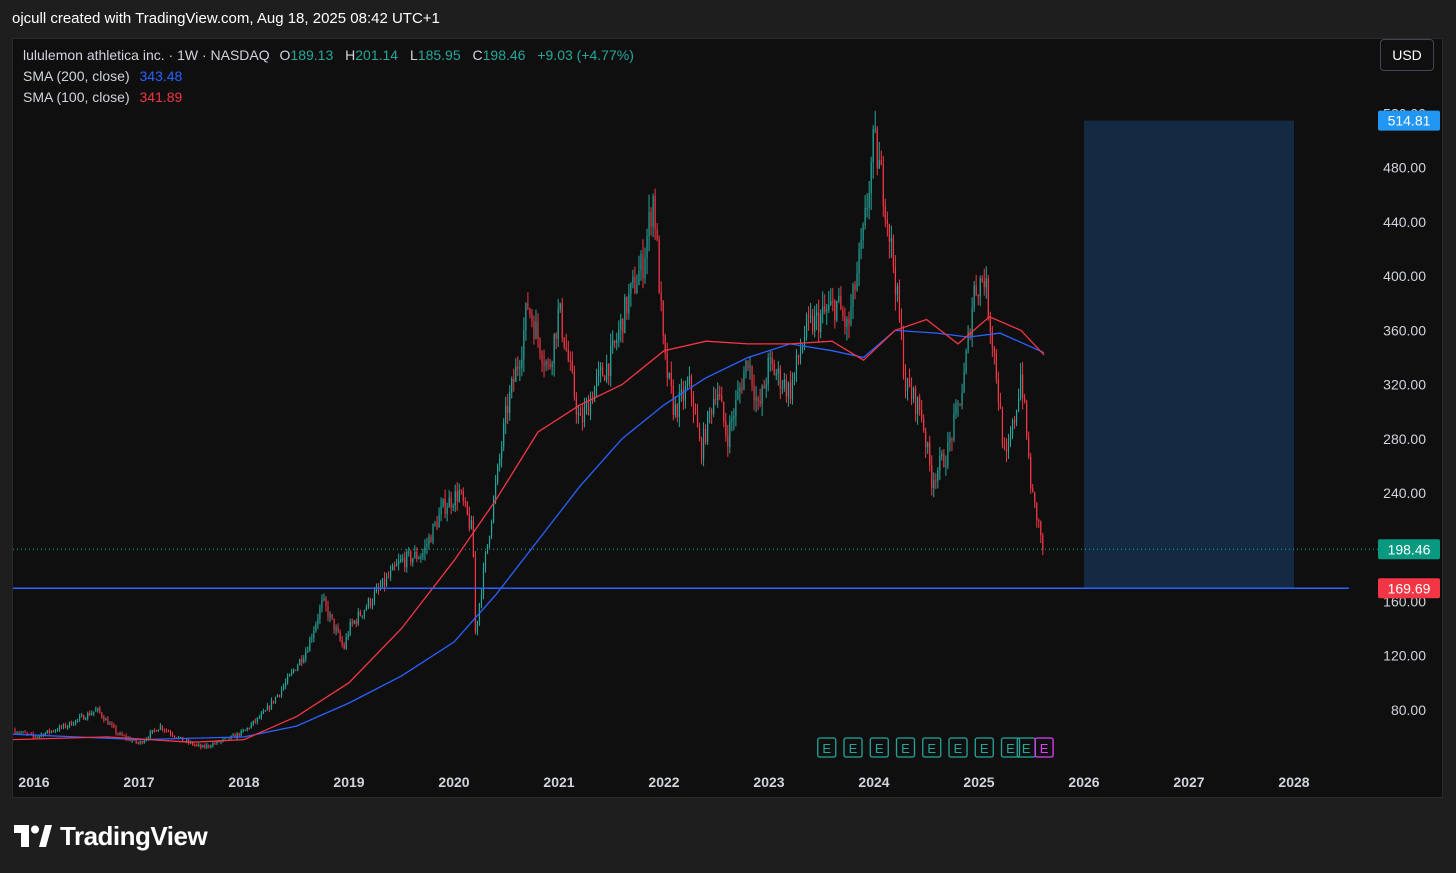  I want to click on currency-button: USD, so click(1407, 55).